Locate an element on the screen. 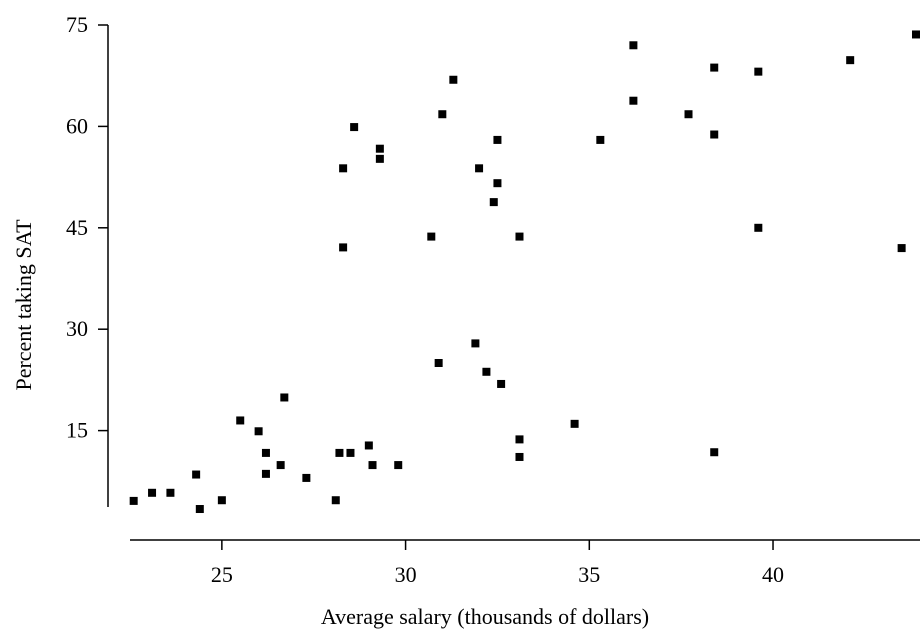 This screenshot has height=636, width=920. y-tick-label: 45 is located at coordinates (77, 227).